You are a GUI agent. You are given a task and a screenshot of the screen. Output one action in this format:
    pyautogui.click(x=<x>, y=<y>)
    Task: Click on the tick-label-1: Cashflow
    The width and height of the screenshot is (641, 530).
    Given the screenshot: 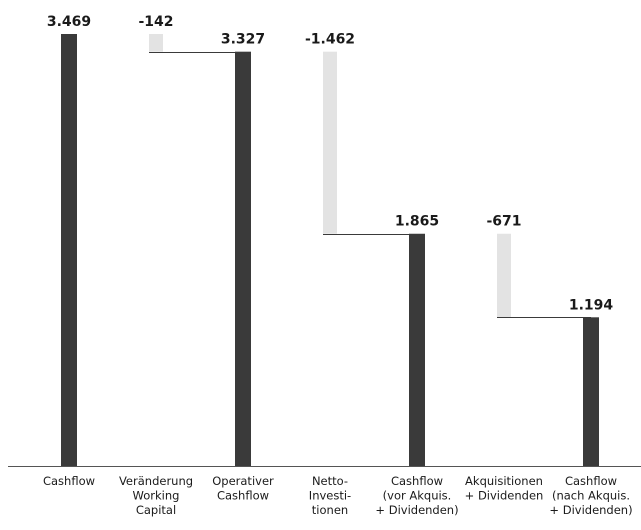 What is the action you would take?
    pyautogui.click(x=69, y=481)
    